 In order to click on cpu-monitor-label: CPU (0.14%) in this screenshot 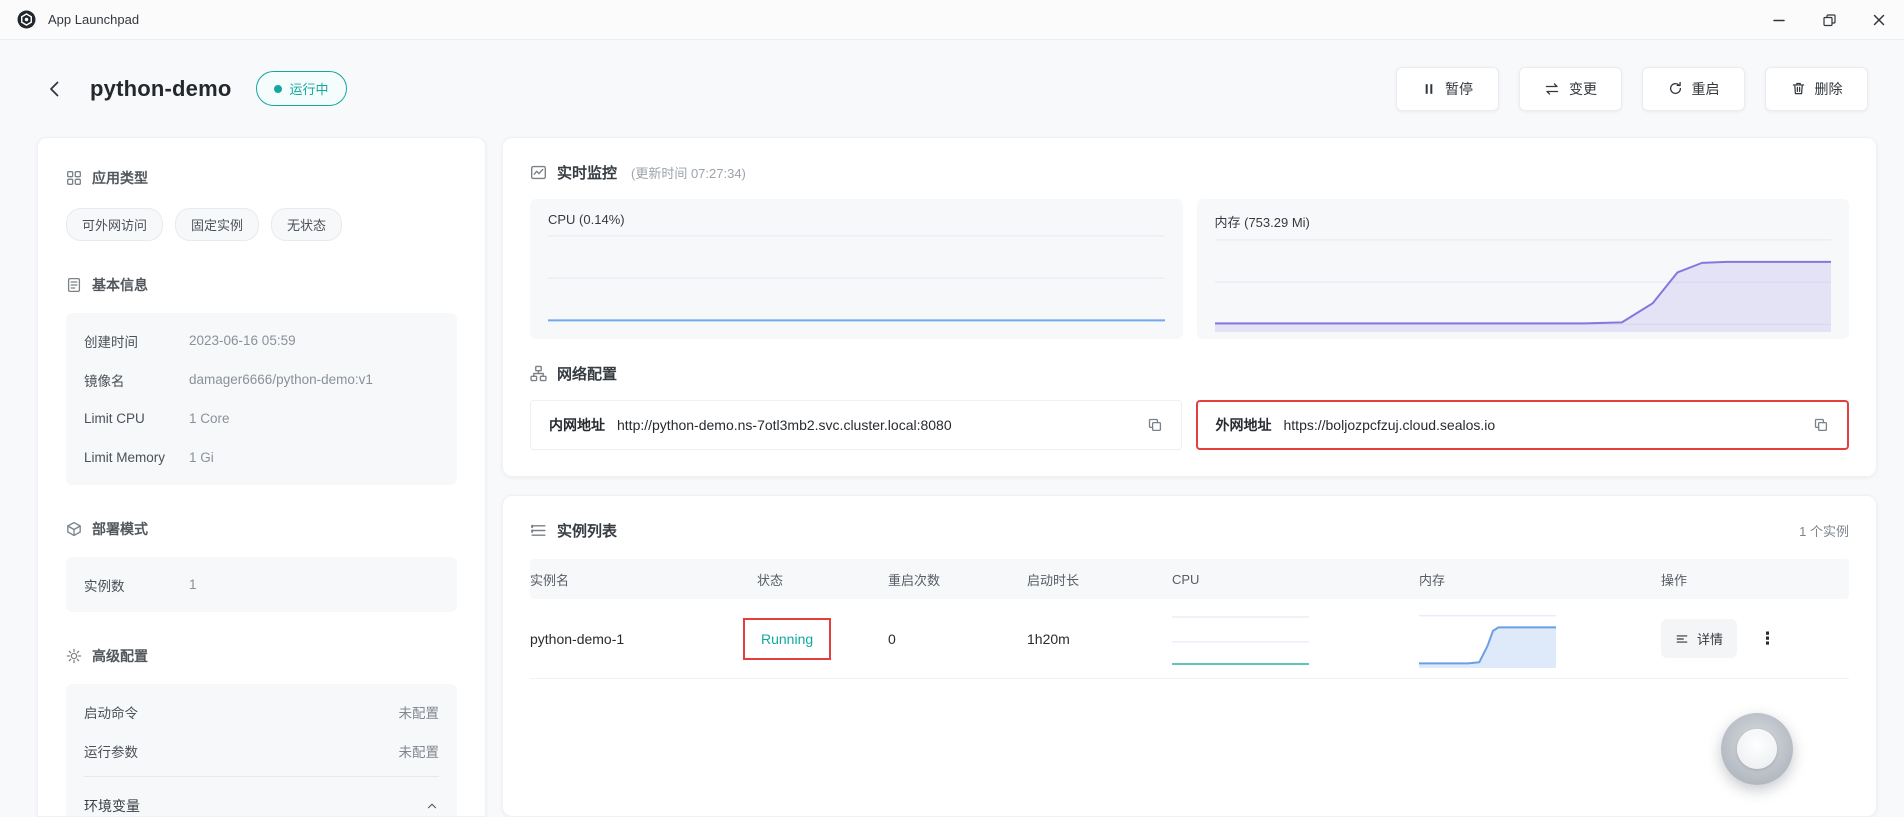, I will do `click(586, 219)`.